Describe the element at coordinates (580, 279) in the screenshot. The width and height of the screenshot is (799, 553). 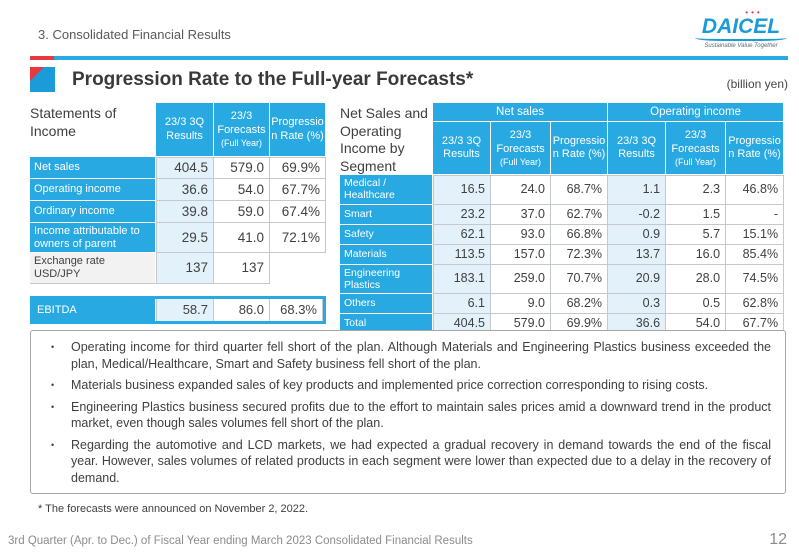
I see `cell-value: 70.7%` at that location.